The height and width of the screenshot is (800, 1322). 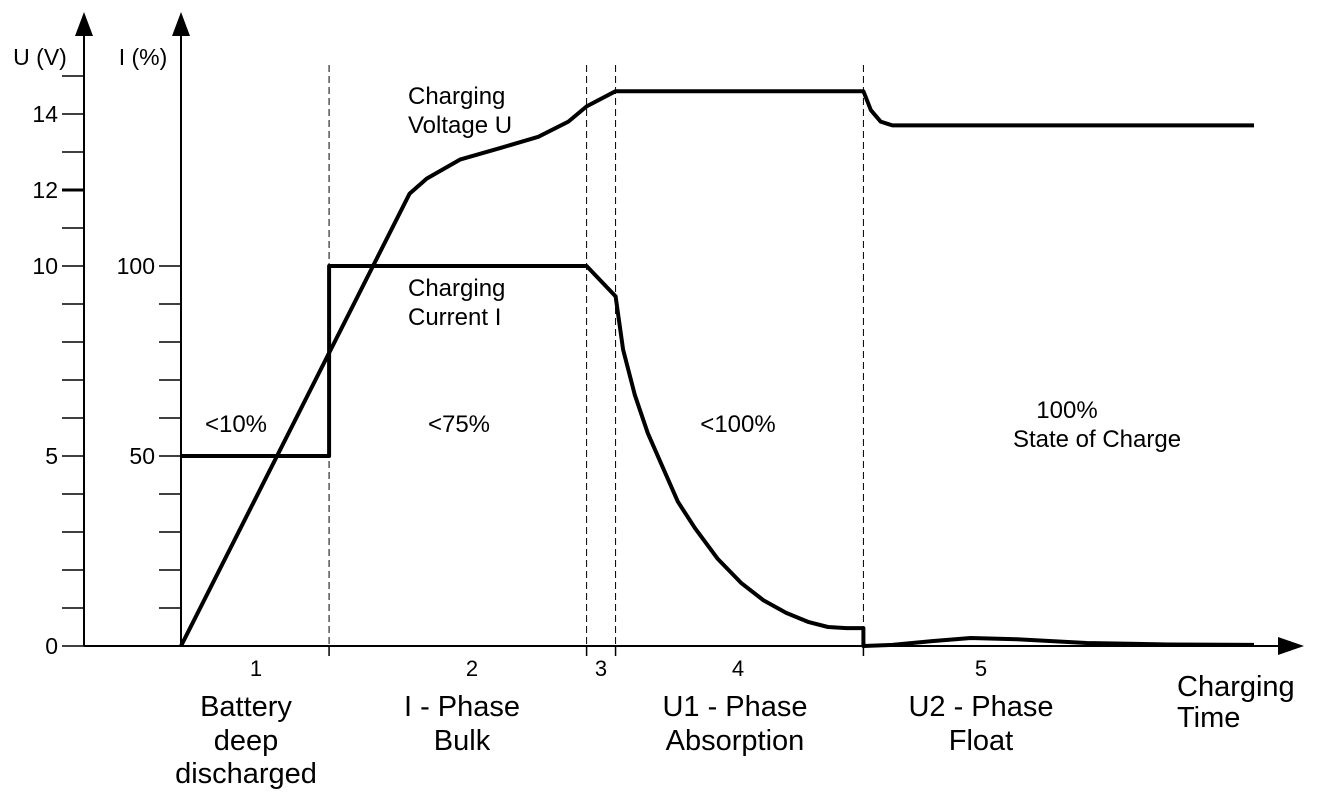 I want to click on phase-number-3: 3, so click(x=601, y=668).